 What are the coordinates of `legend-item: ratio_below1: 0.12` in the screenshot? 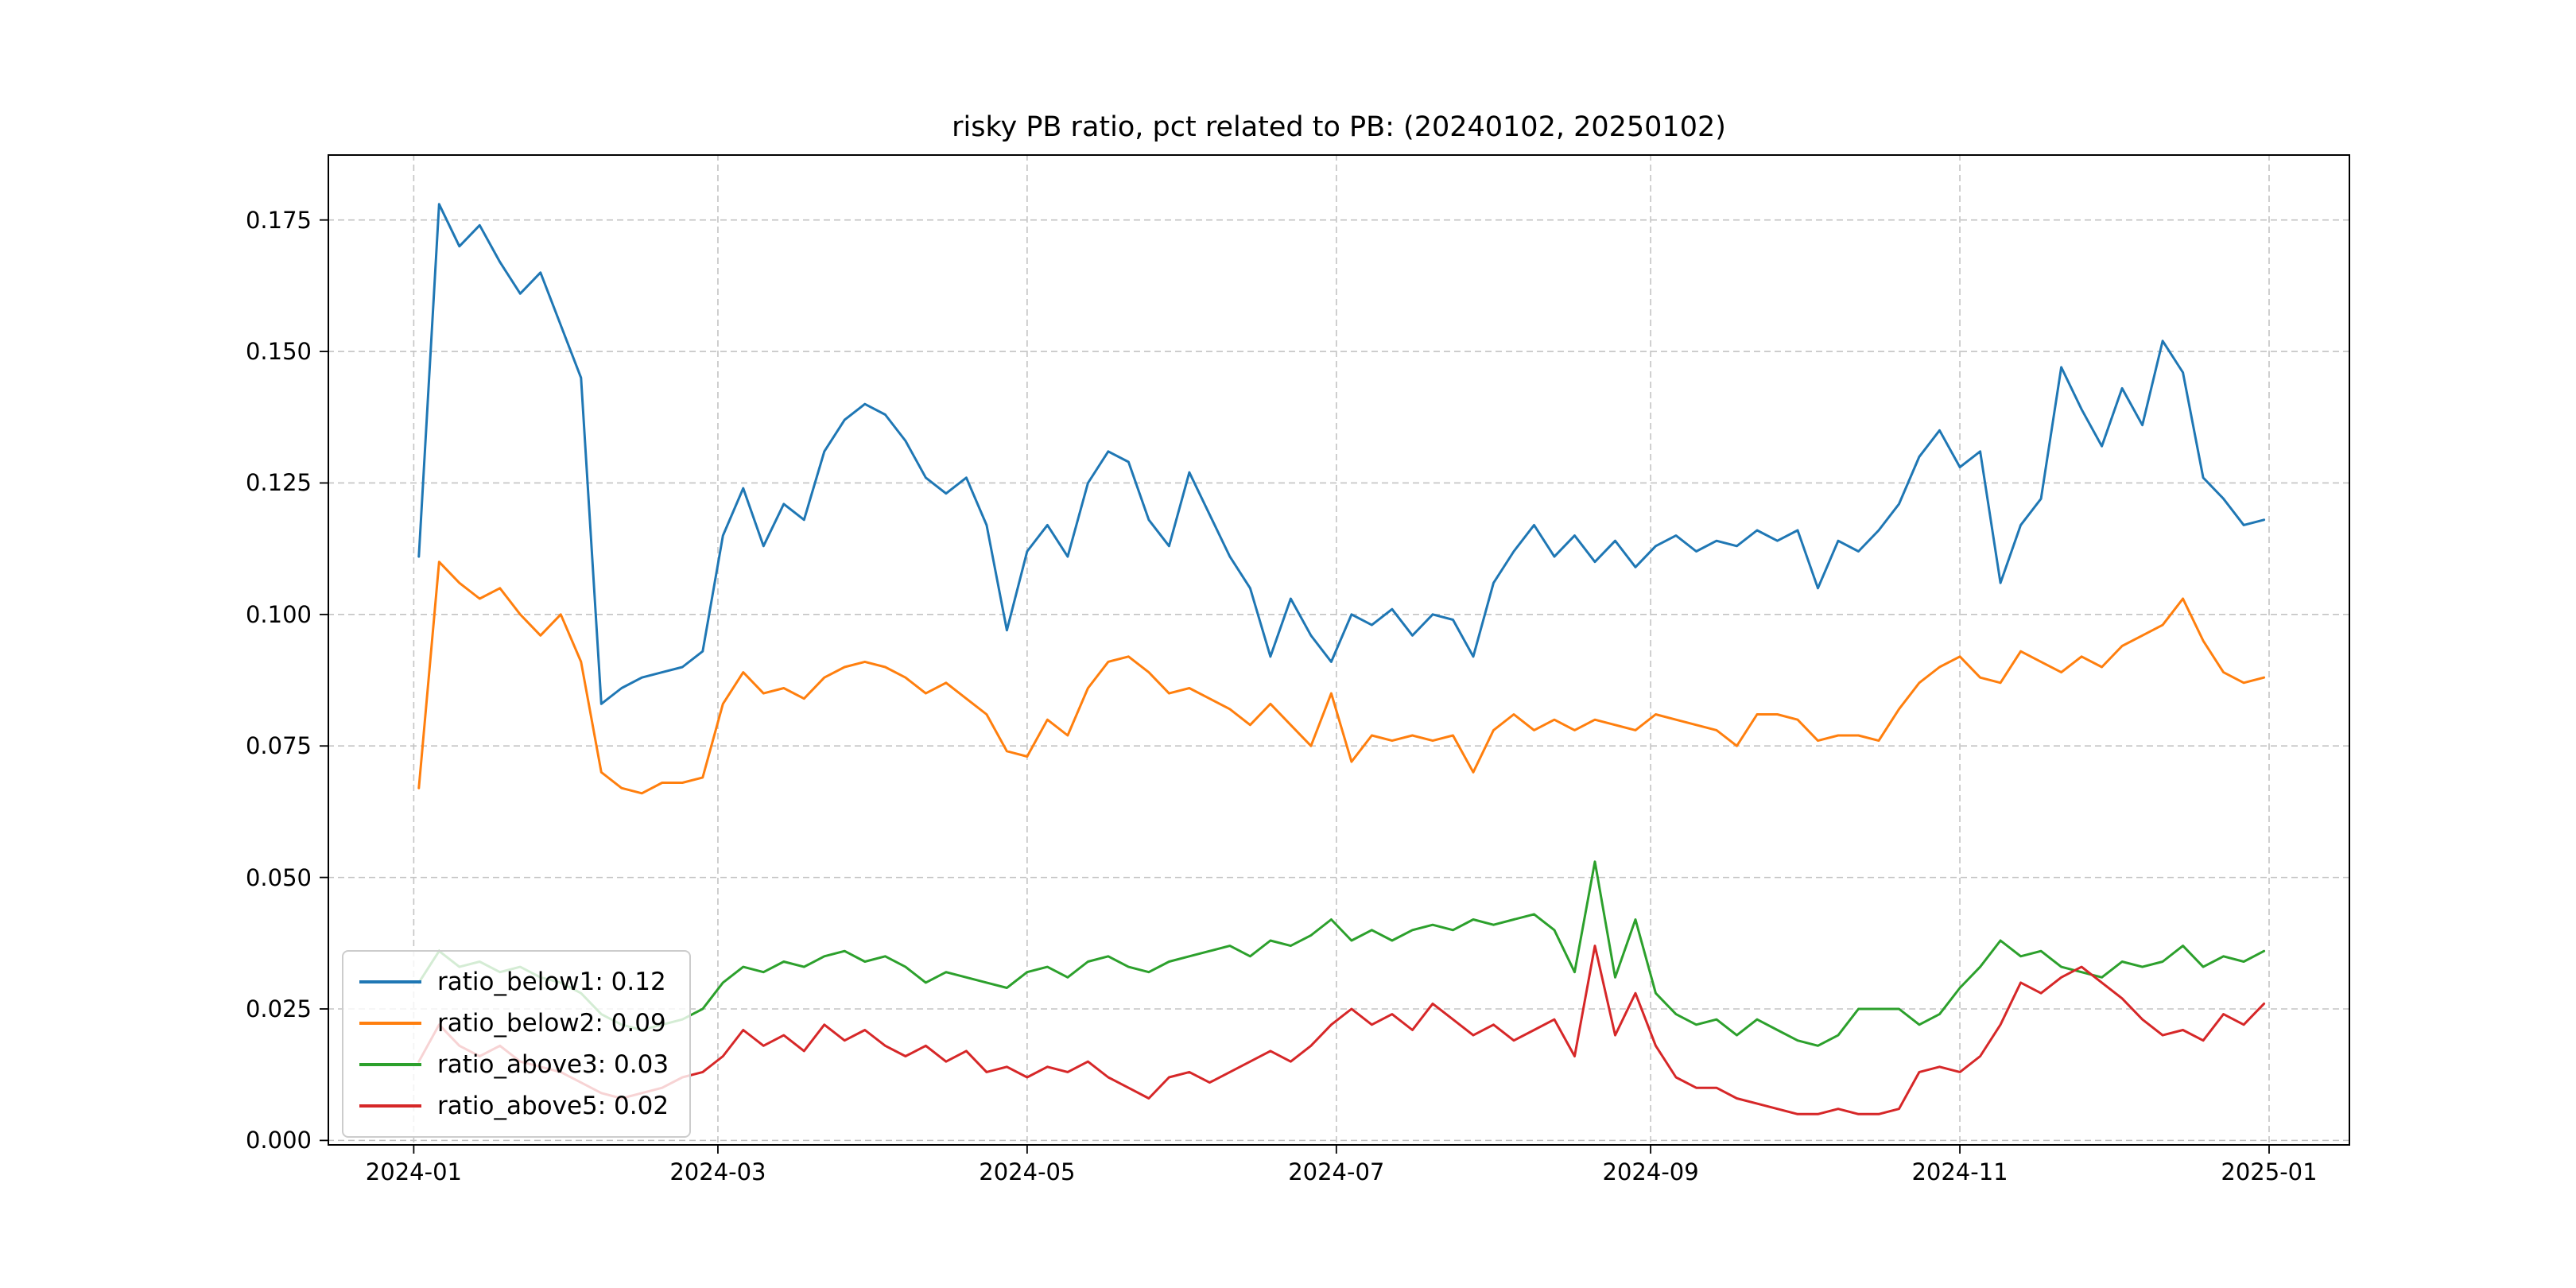 It's located at (514, 982).